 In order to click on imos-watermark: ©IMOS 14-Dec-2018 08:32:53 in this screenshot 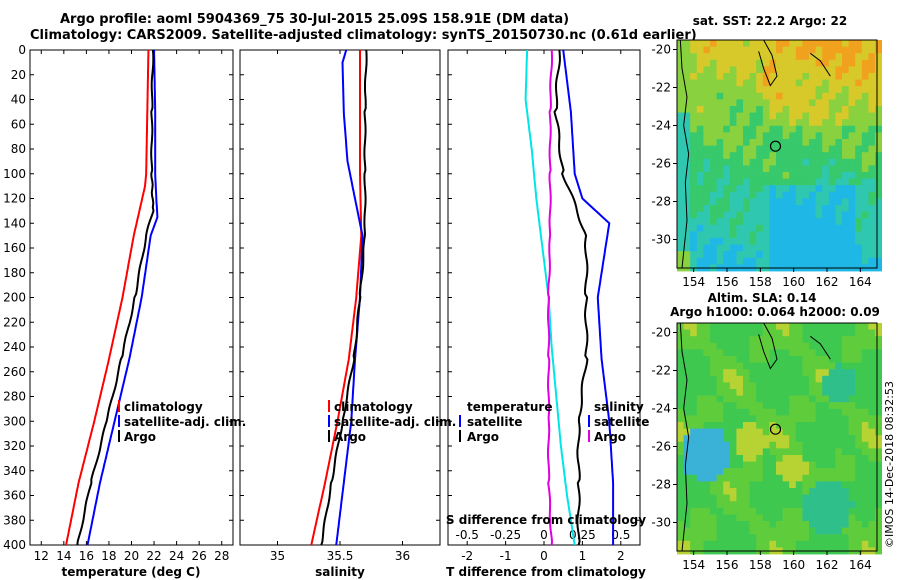, I will do `click(889, 464)`.